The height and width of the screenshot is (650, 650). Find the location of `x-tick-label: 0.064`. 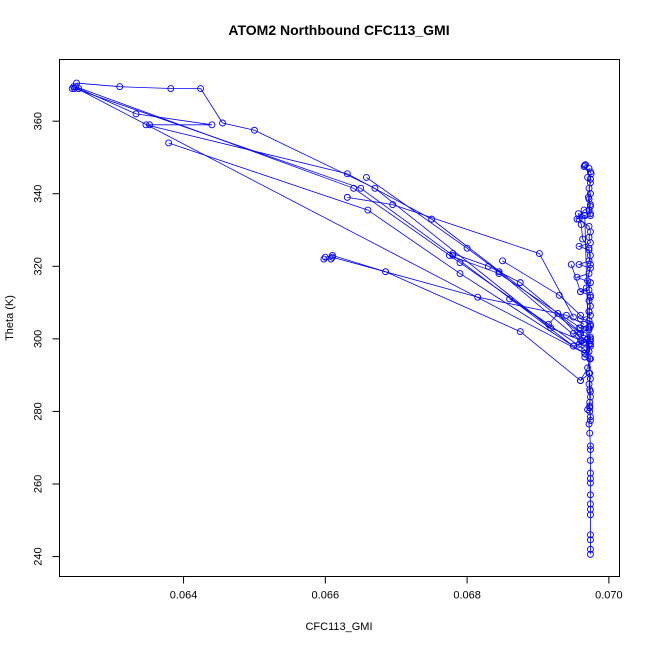

x-tick-label: 0.064 is located at coordinates (184, 596).